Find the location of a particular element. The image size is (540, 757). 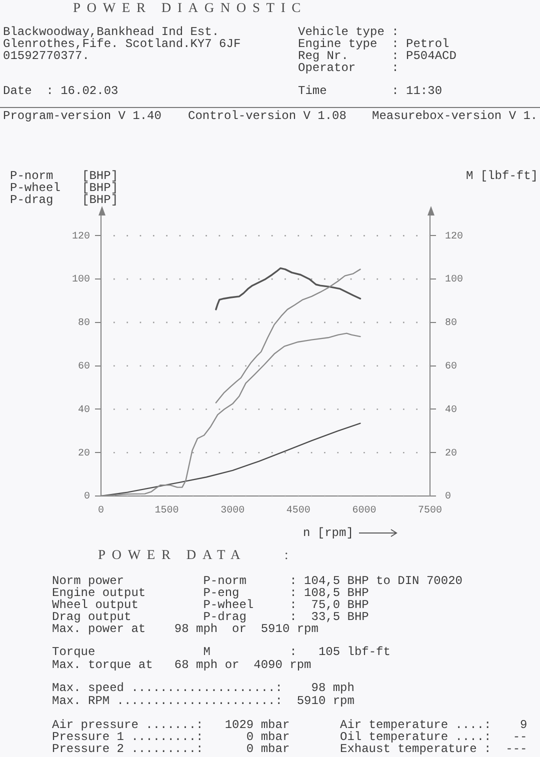

text: Air temperature ....: 9 is located at coordinates (434, 725).